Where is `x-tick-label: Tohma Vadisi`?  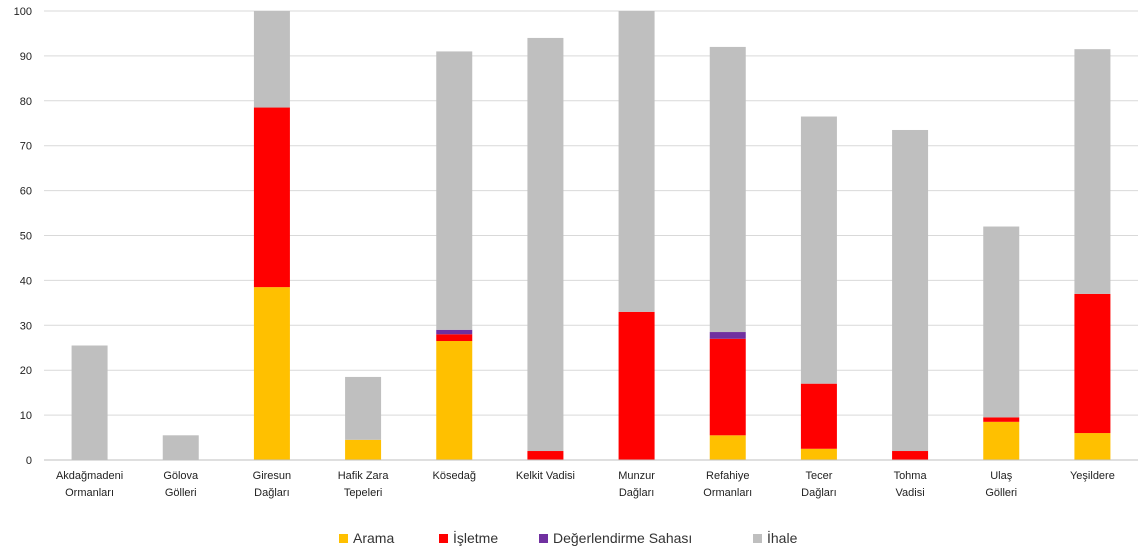
x-tick-label: Tohma Vadisi is located at coordinates (911, 484).